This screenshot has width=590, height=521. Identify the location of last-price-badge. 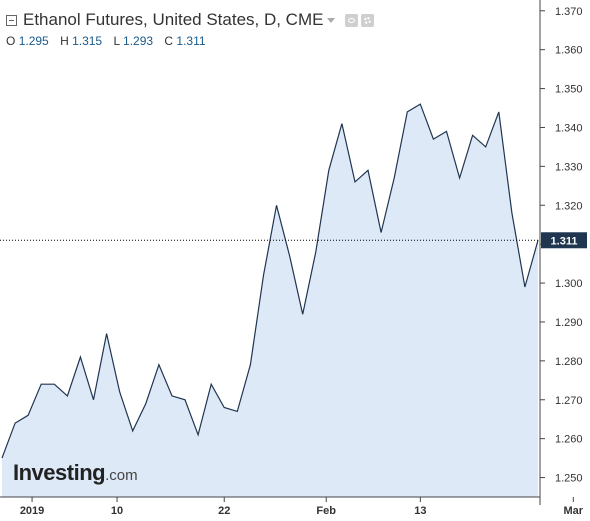
(564, 240).